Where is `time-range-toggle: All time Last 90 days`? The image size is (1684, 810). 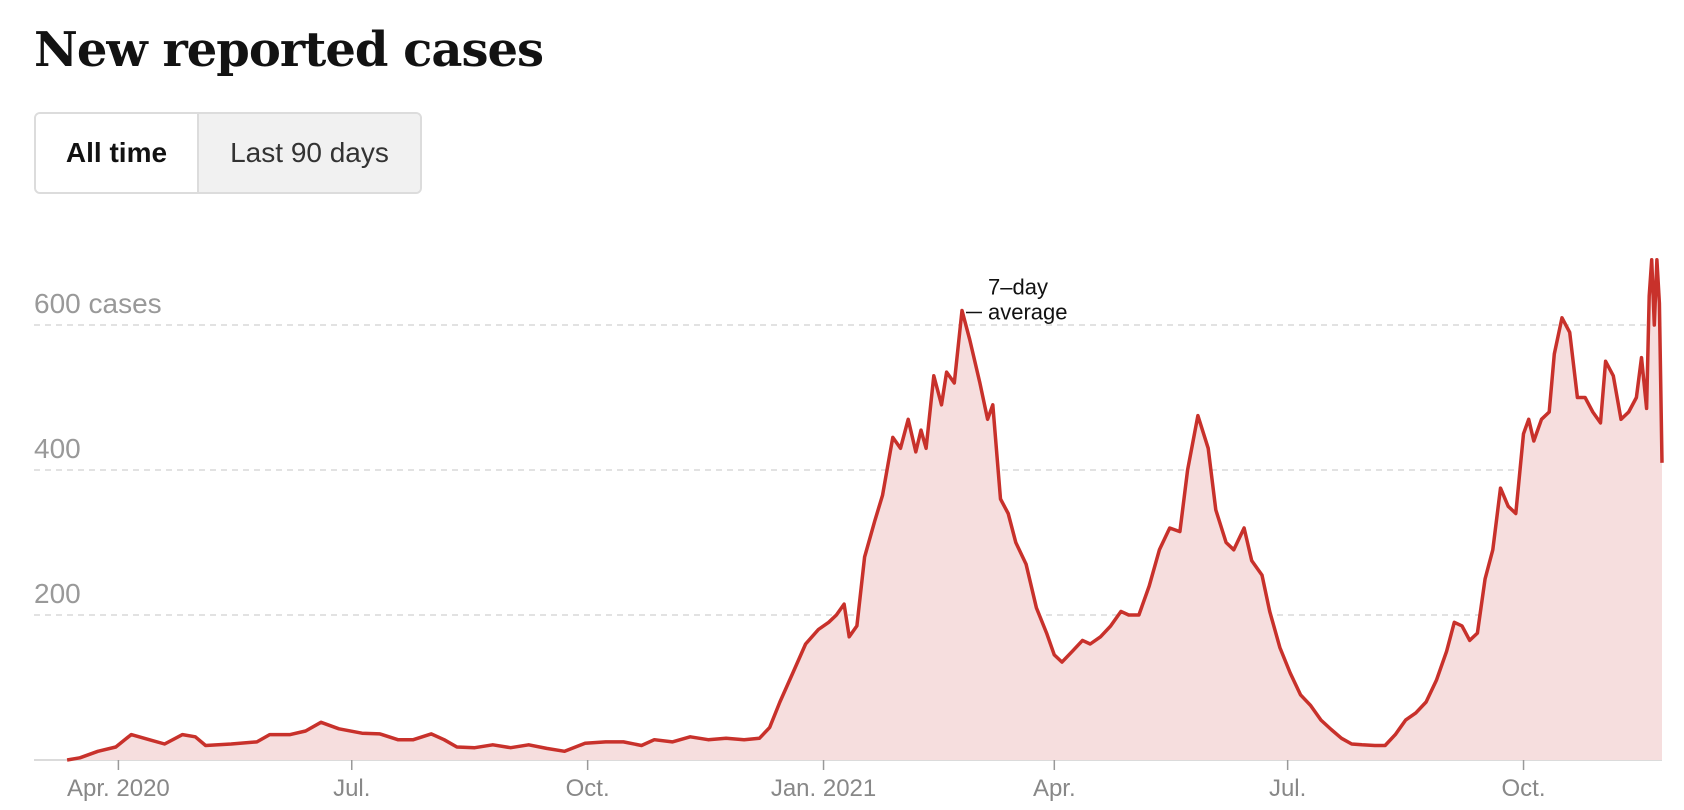
time-range-toggle: All time Last 90 days is located at coordinates (228, 153).